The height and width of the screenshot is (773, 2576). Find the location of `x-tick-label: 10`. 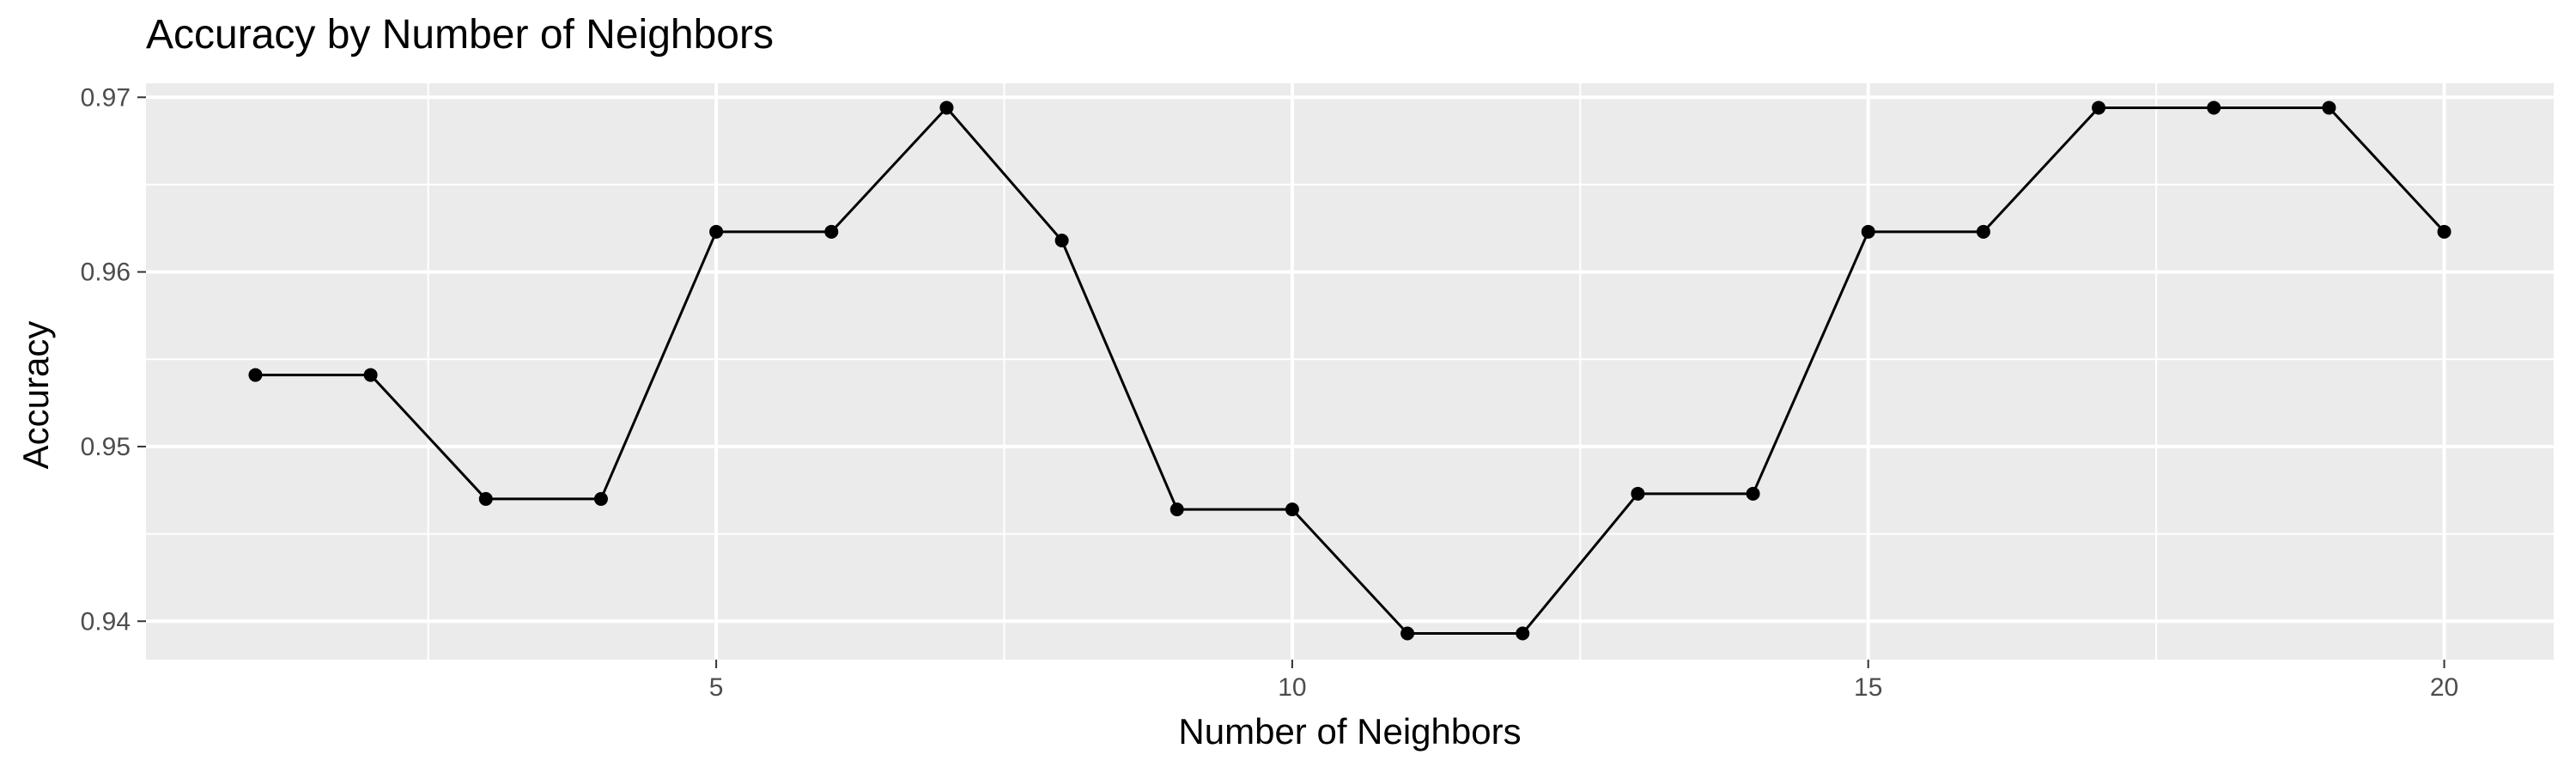

x-tick-label: 10 is located at coordinates (1292, 687).